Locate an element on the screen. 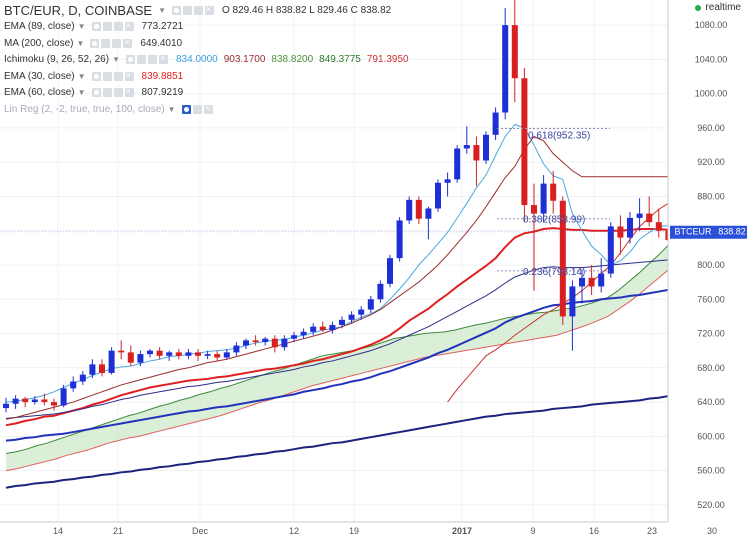  indicator-row: EMA (30, close)▼ 839.8851 is located at coordinates (209, 76).